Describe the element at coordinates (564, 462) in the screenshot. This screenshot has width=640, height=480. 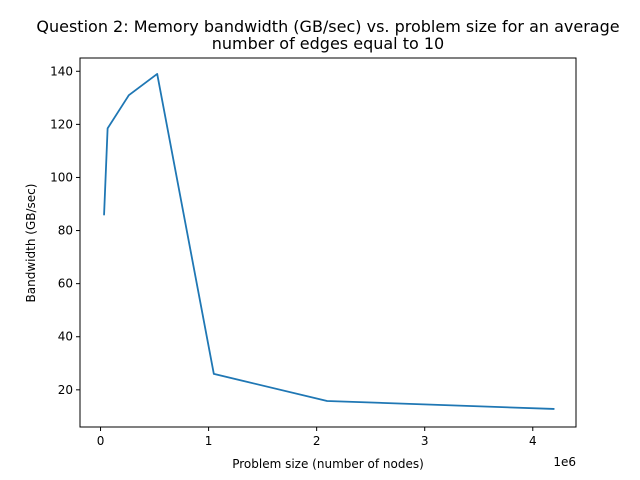
I see `x-axis-offset-text: 1e6` at that location.